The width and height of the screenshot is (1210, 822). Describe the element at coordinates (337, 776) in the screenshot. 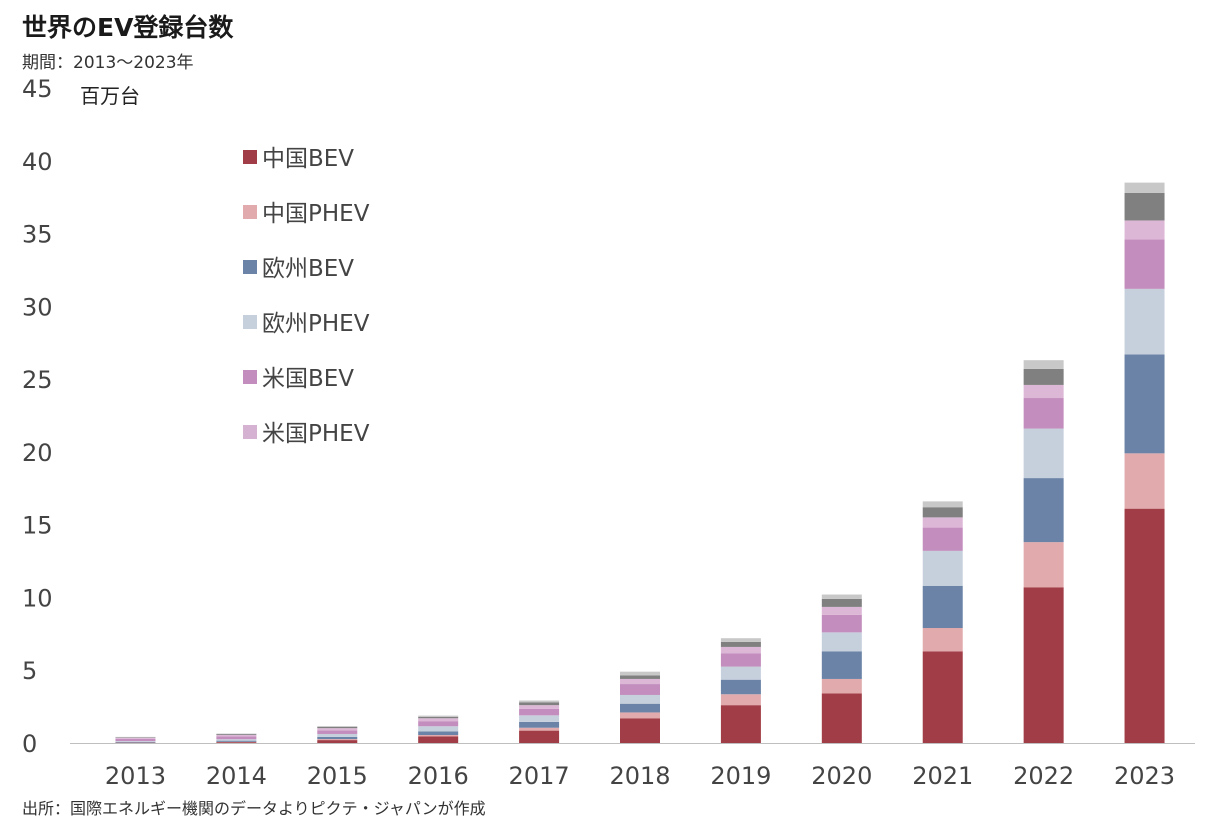

I see `x-tick-label: 2015` at that location.